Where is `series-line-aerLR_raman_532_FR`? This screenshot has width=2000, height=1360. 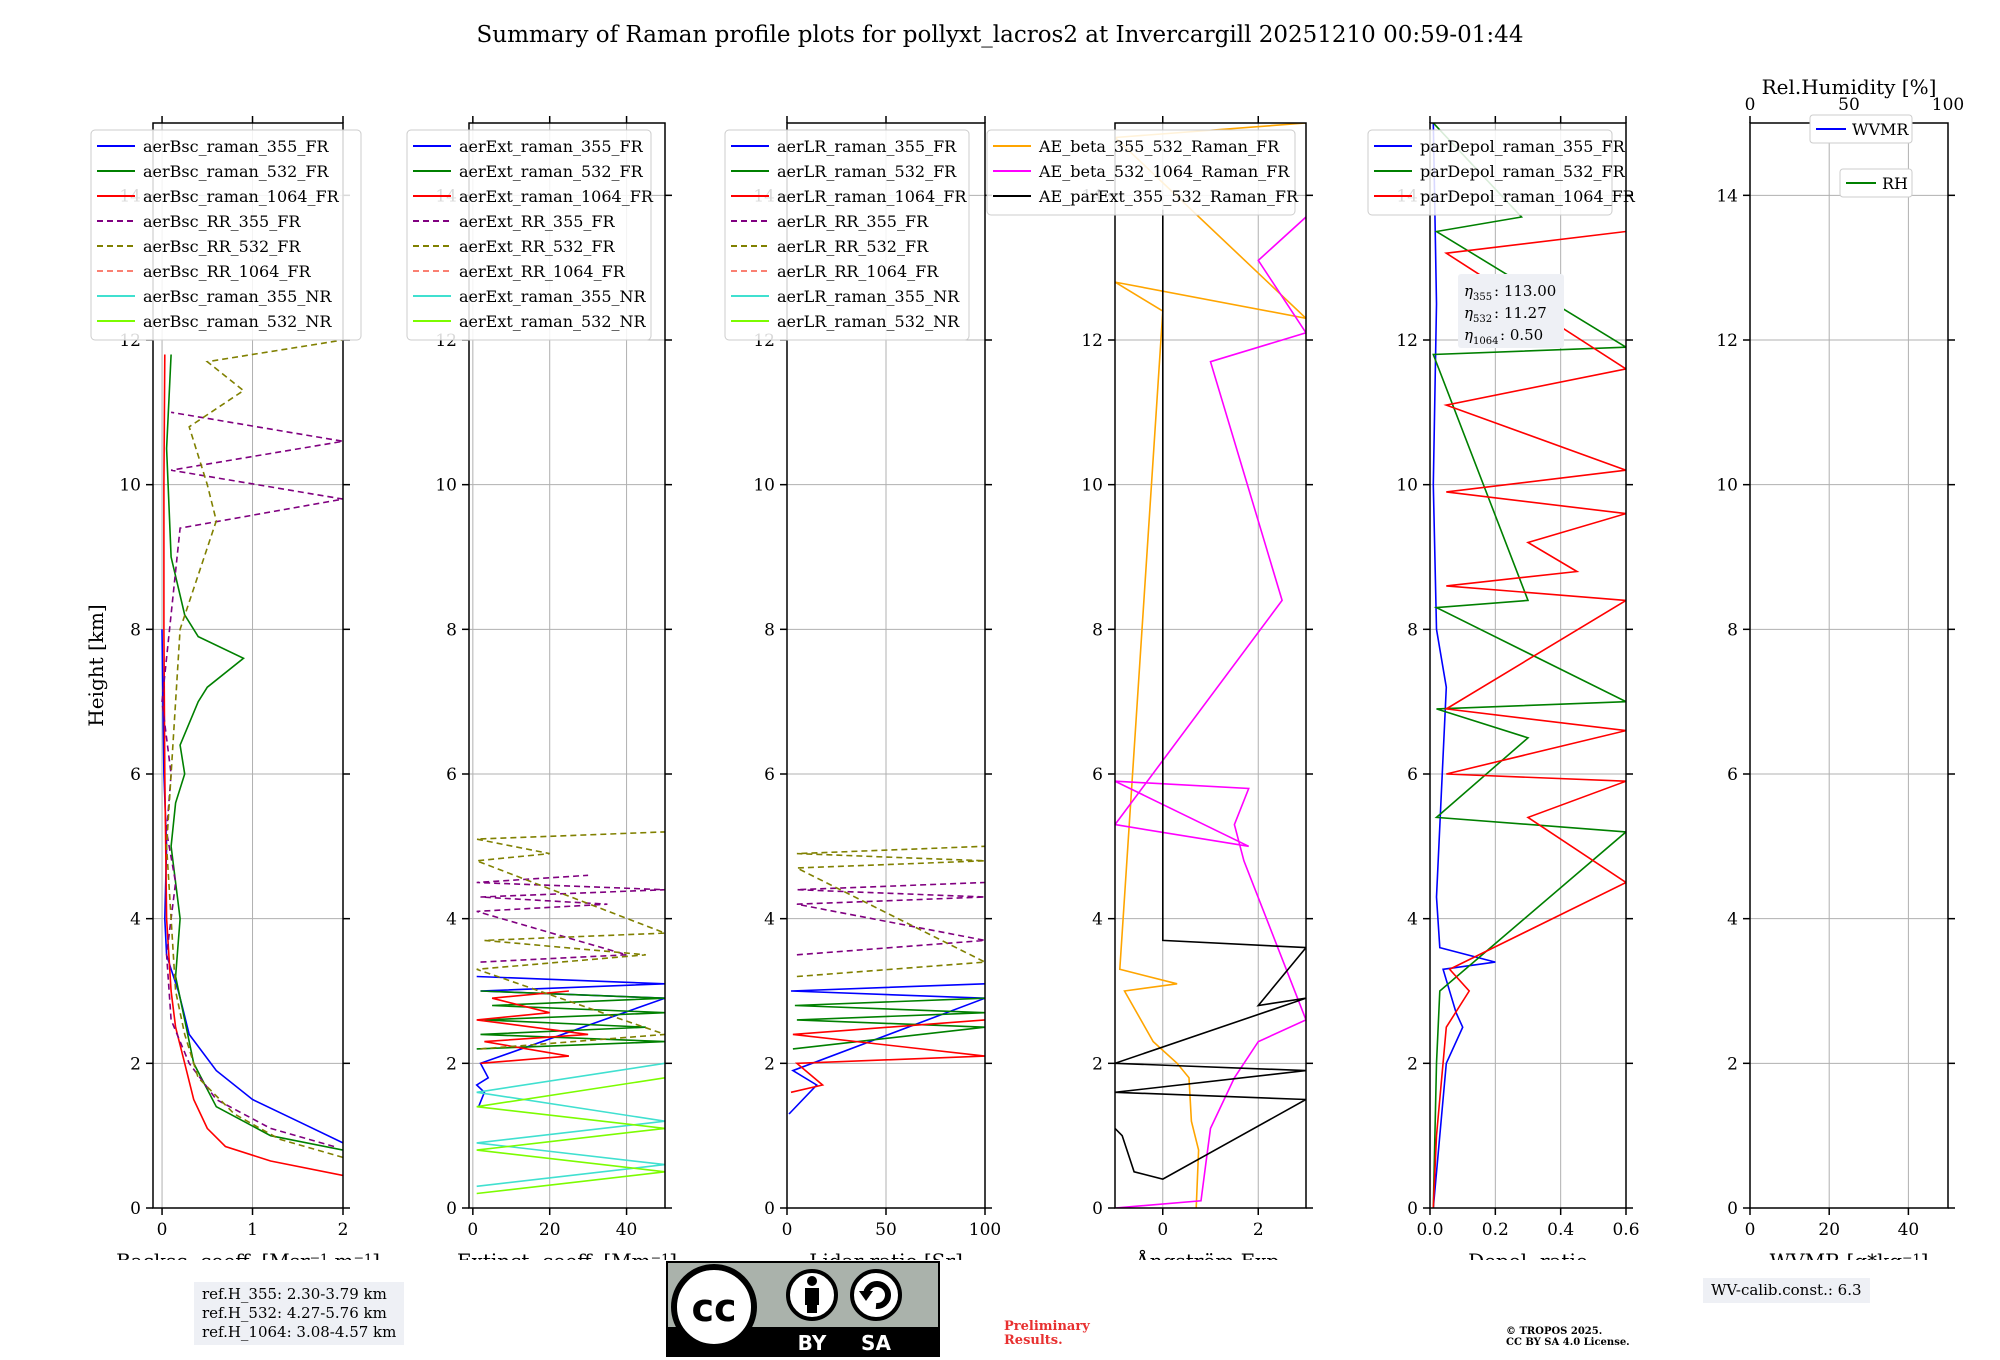
series-line-aerLR_raman_532_FR is located at coordinates (888, 1023).